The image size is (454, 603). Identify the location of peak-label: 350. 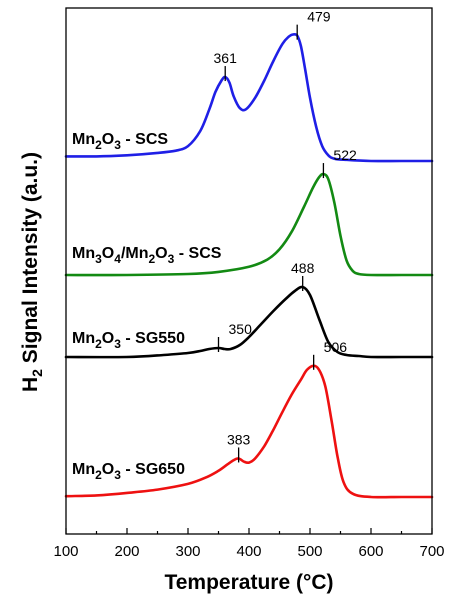
(241, 329).